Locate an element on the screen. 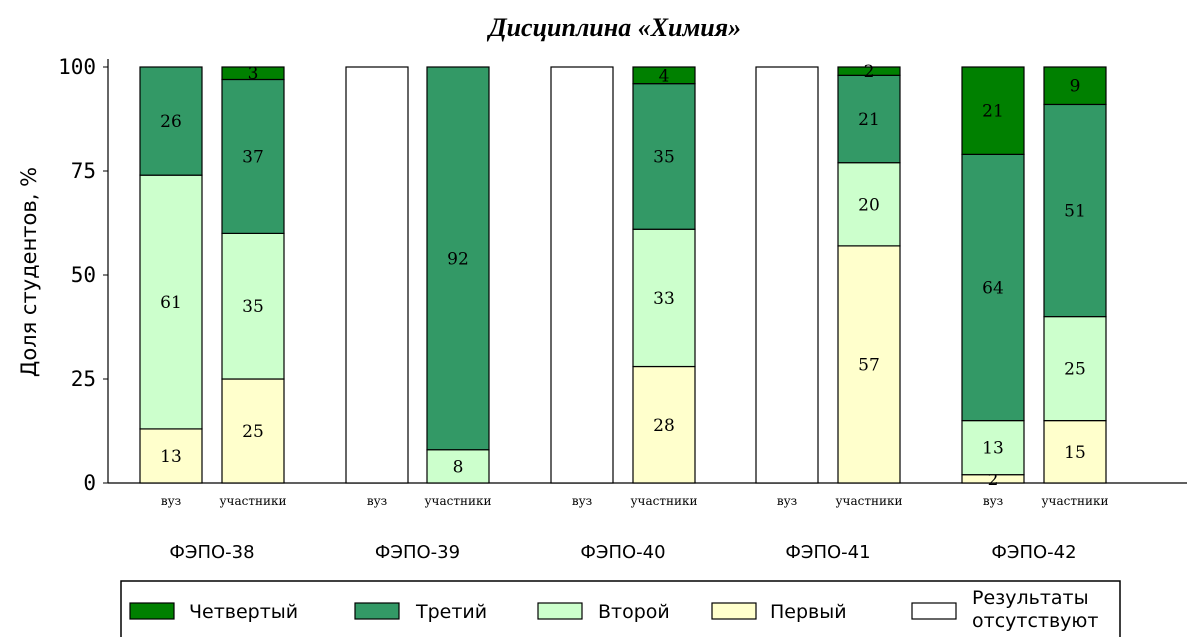 The image size is (1187, 637). group-label: ФЭПО-42 is located at coordinates (1033, 552).